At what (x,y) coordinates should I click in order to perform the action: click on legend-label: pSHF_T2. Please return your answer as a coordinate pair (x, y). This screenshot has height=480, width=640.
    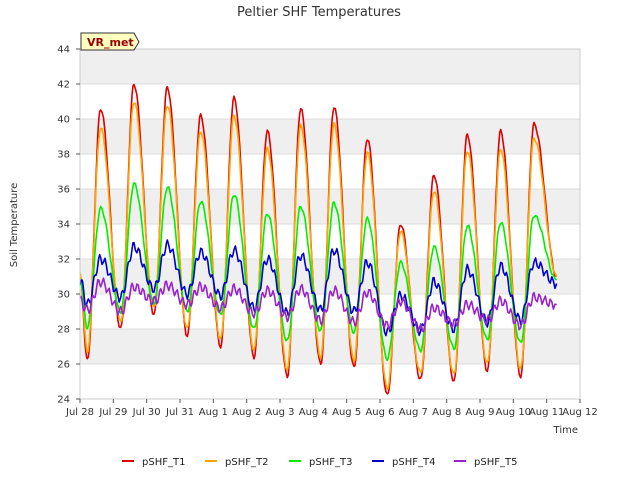
    Looking at the image, I should click on (246, 462).